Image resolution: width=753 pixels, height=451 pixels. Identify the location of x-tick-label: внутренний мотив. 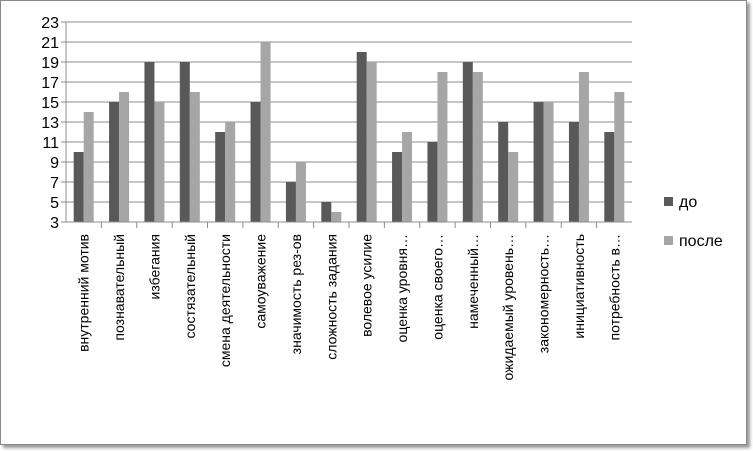
(84, 293).